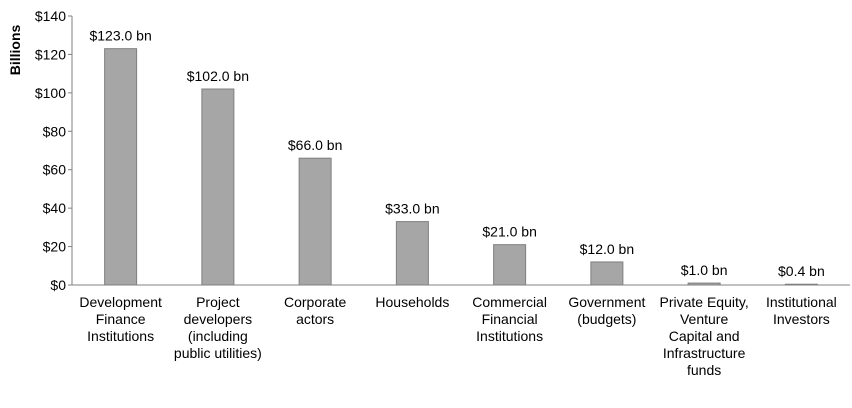 The height and width of the screenshot is (408, 852). What do you see at coordinates (801, 271) in the screenshot?
I see `value-label: $0.4 bn` at bounding box center [801, 271].